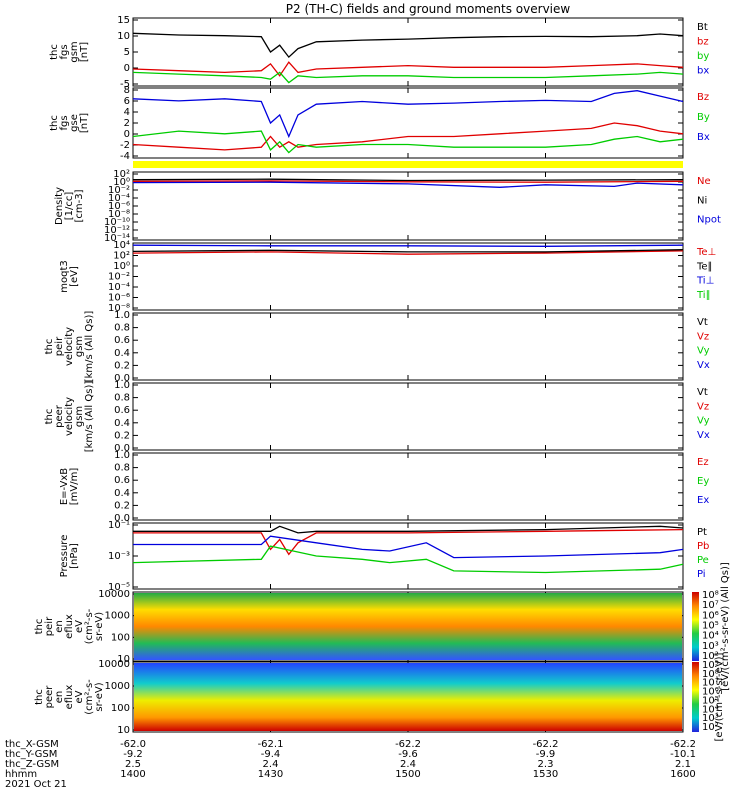 Image resolution: width=750 pixels, height=800 pixels. I want to click on colorbar-tick: 10⁸, so click(710, 674).